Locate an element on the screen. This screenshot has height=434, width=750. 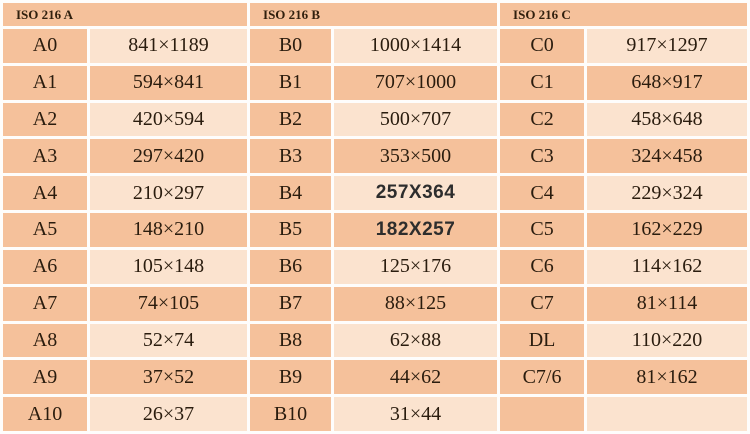
size-label-c1: C1 is located at coordinates (542, 82).